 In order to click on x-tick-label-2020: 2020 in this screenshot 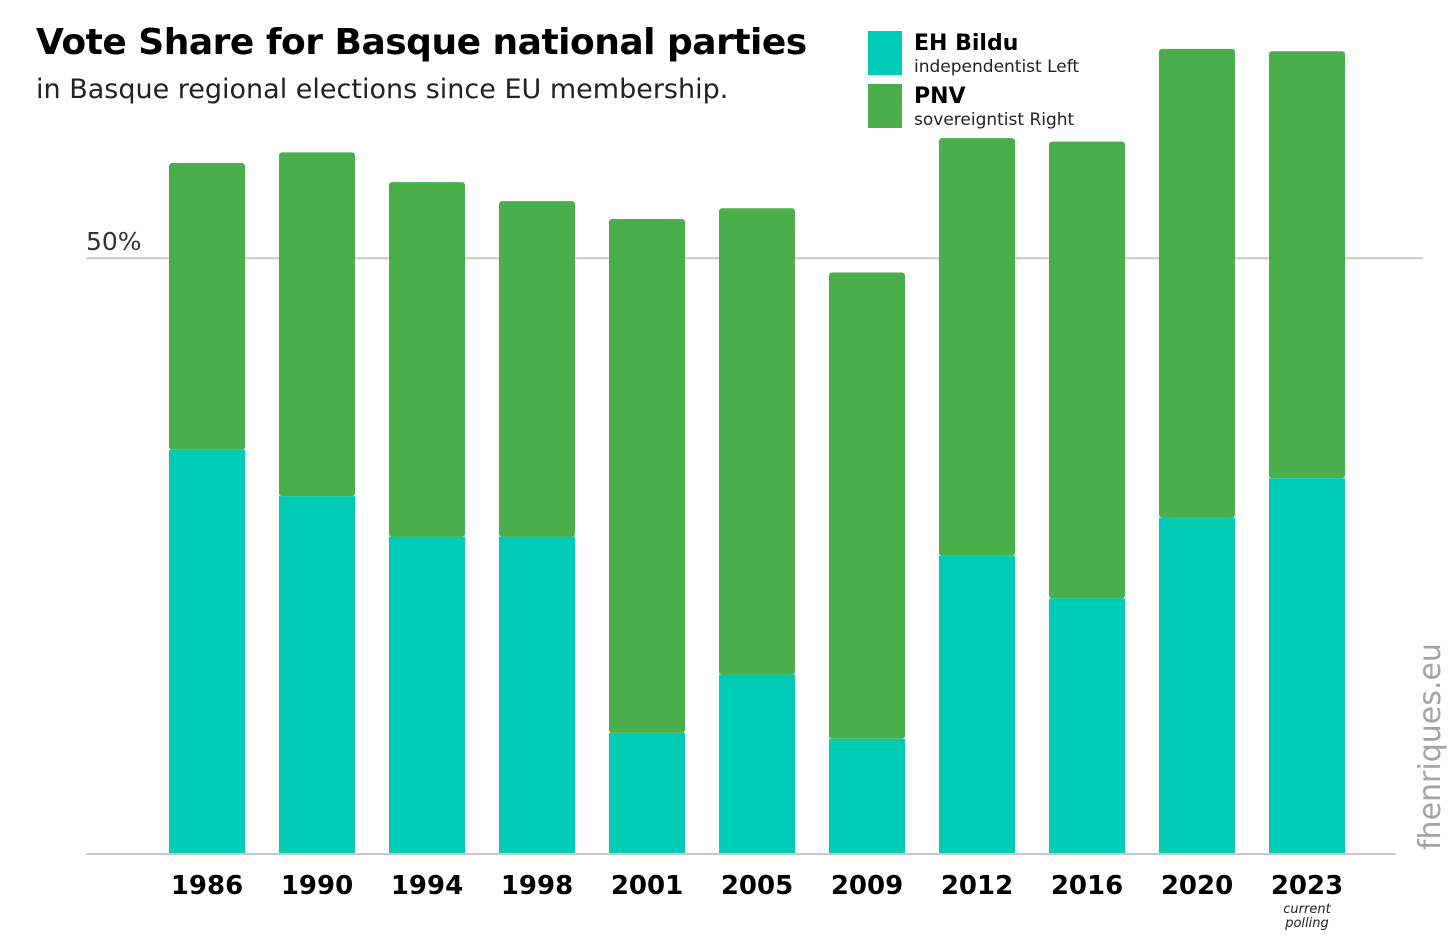, I will do `click(1197, 886)`.